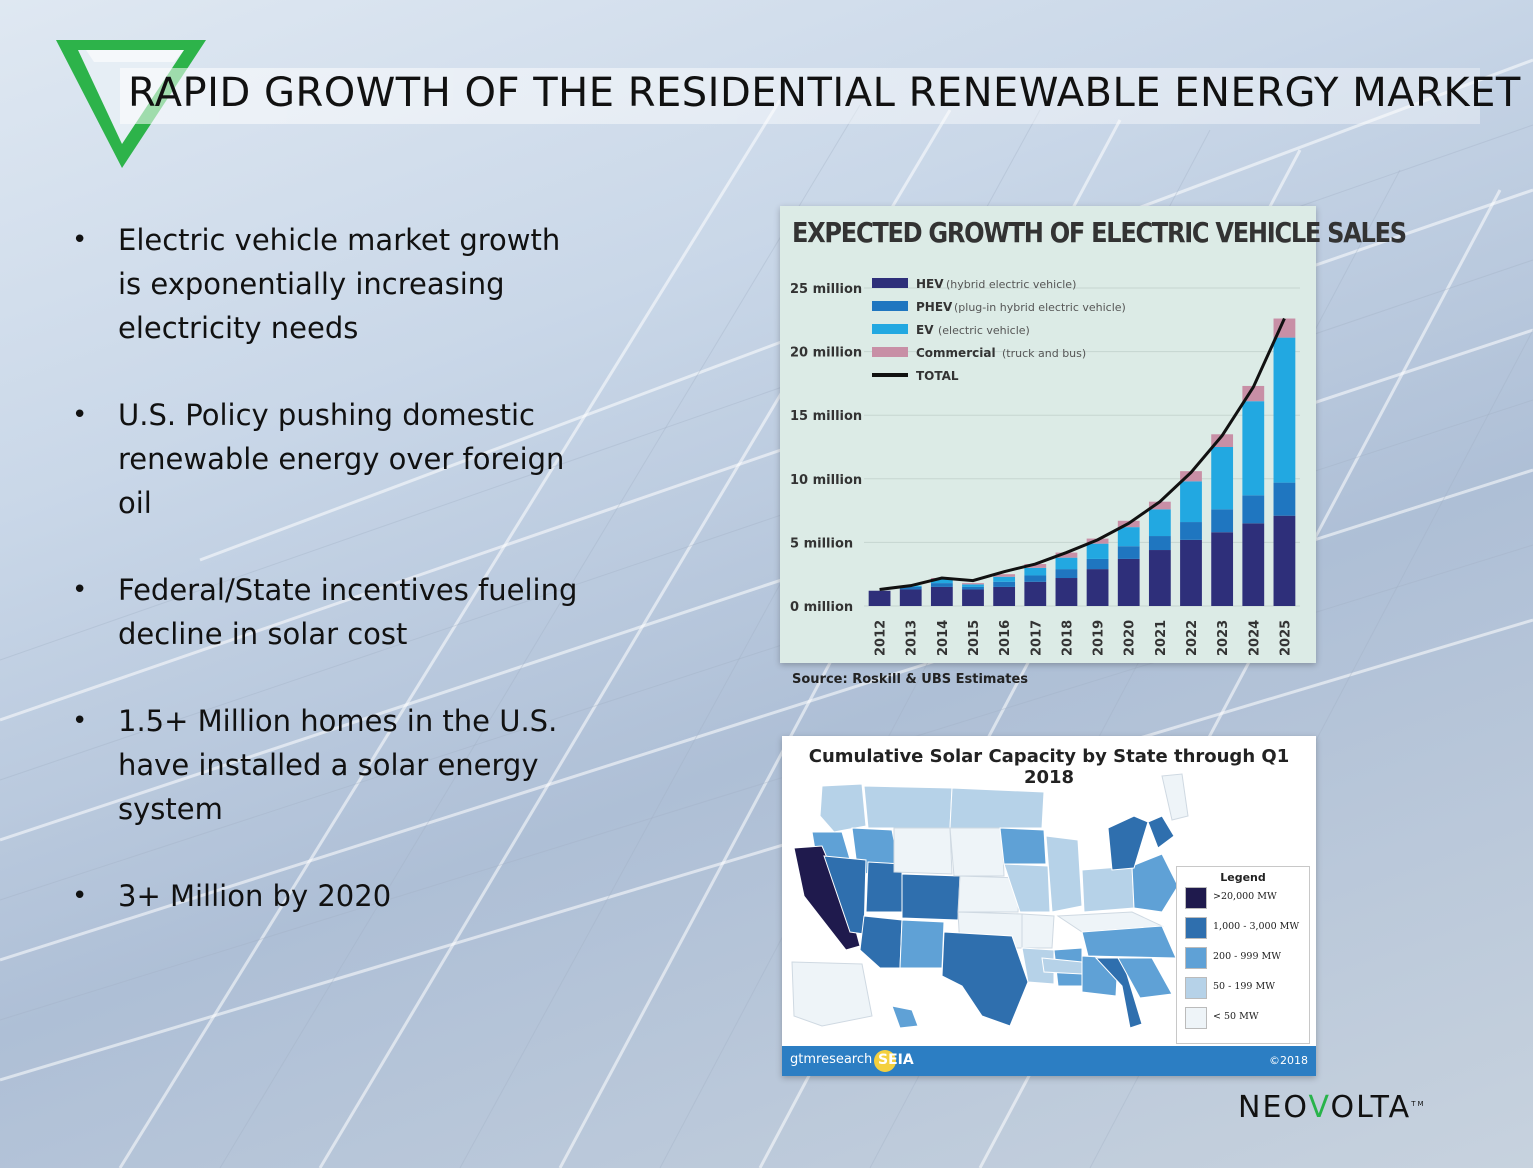 The image size is (1533, 1168). Describe the element at coordinates (937, 376) in the screenshot. I see `legend-label: TOTAL` at that location.